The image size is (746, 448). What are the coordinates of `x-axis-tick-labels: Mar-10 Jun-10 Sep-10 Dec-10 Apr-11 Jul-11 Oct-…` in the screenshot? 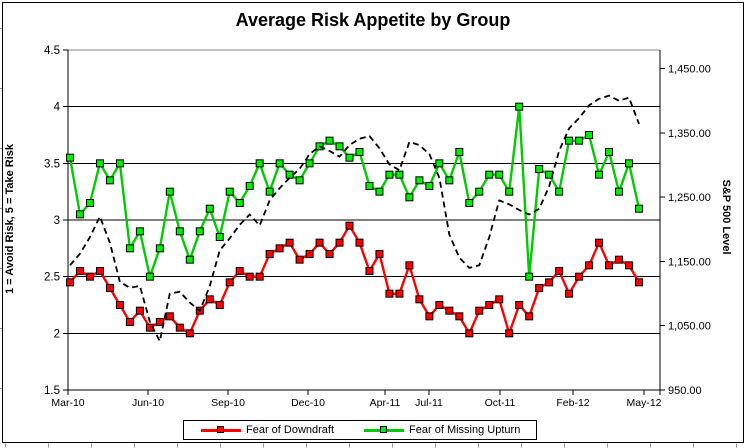 It's located at (356, 403).